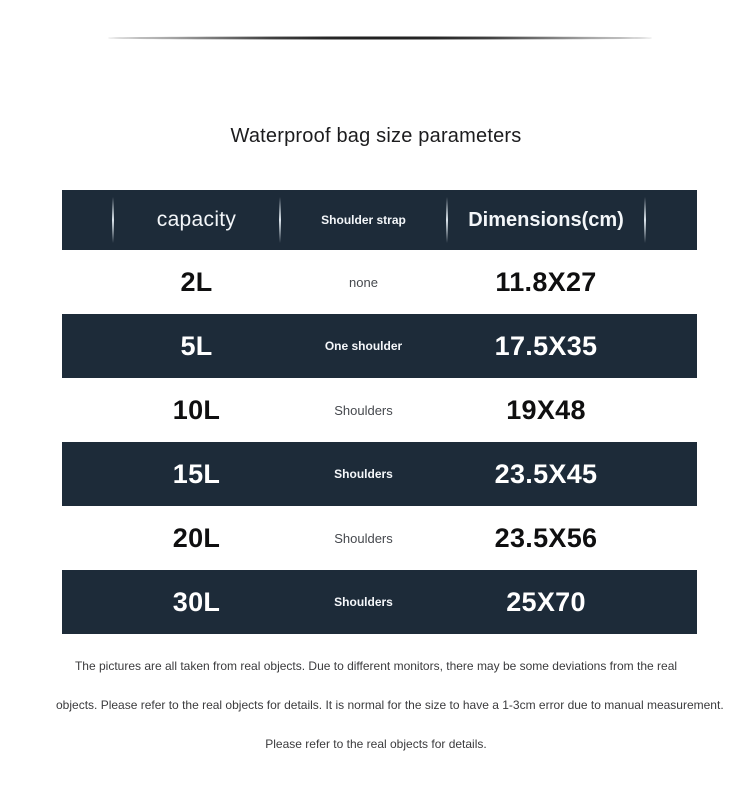 This screenshot has width=752, height=800. Describe the element at coordinates (546, 219) in the screenshot. I see `column-header-dimensions: Dimensions(cm)` at that location.